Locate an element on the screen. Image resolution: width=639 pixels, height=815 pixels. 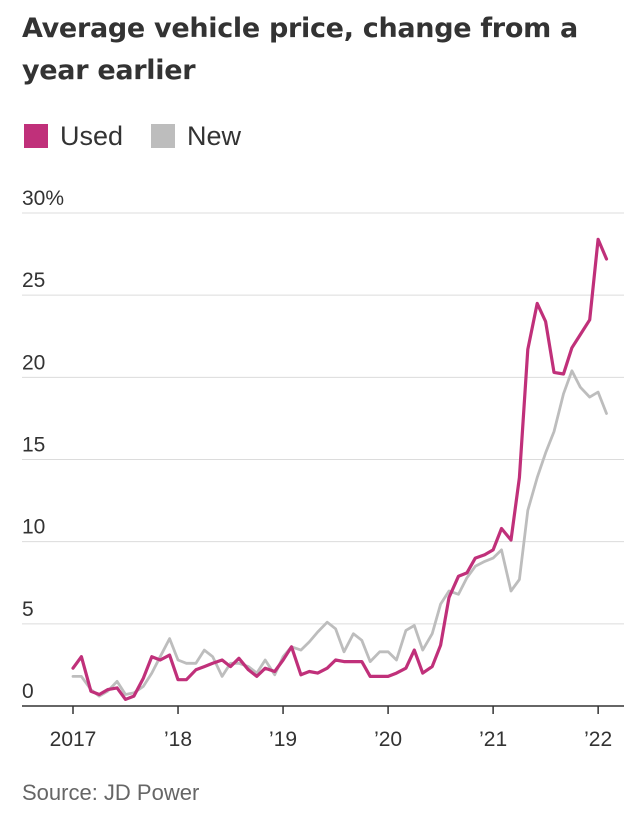
y-tick-label-30: 30% is located at coordinates (43, 198).